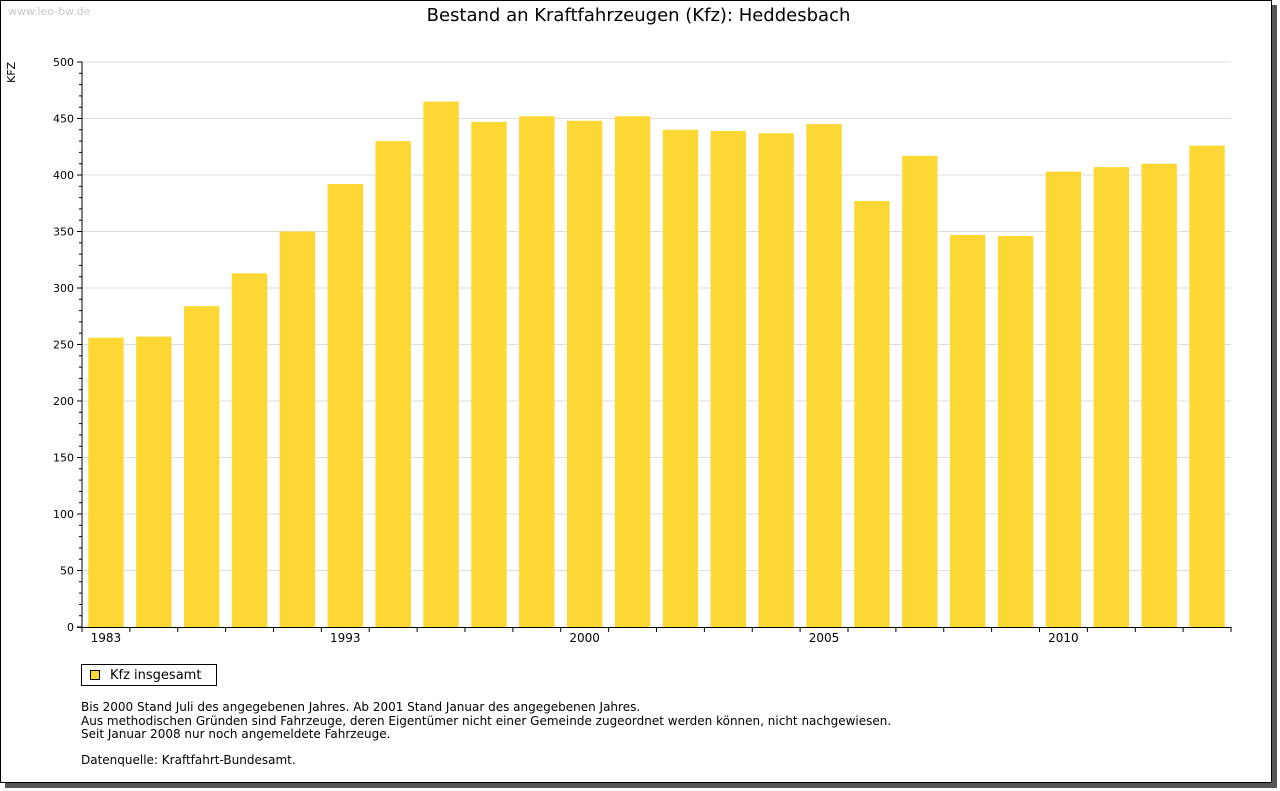 This screenshot has height=791, width=1280. Describe the element at coordinates (584, 638) in the screenshot. I see `x-tick-label: 2000` at that location.